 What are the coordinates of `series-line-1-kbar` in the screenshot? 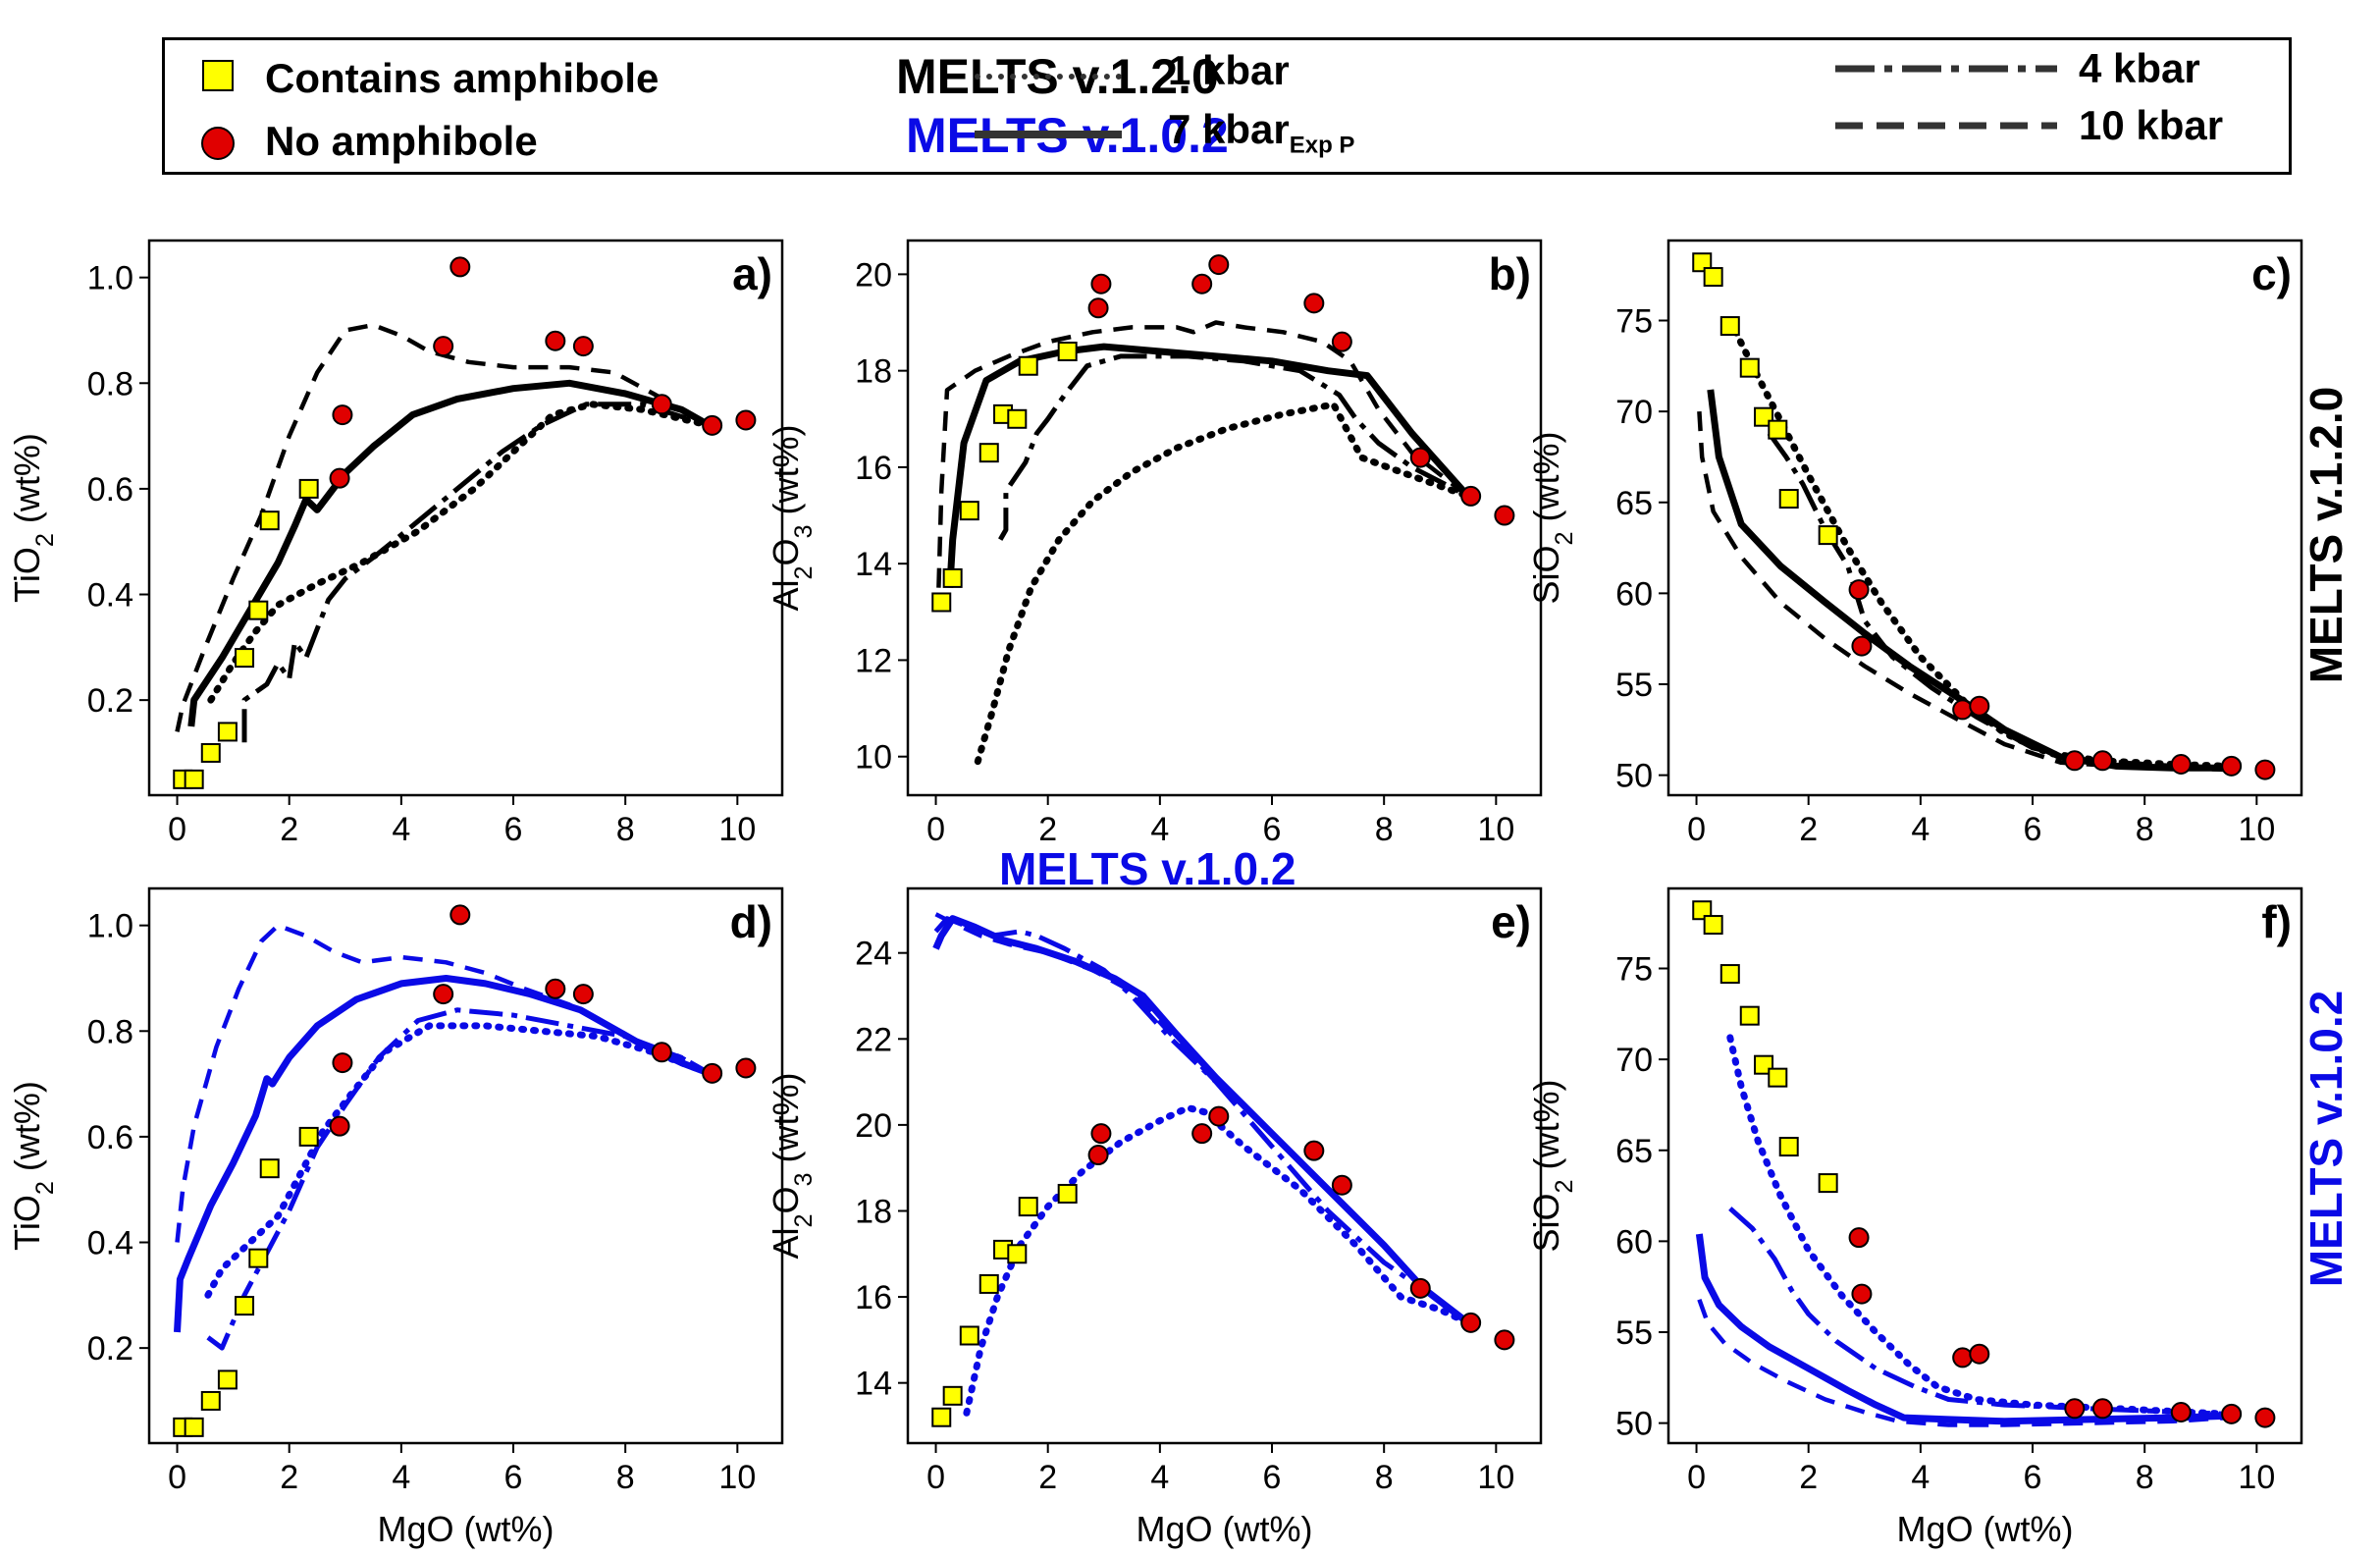 It's located at (1223, 583).